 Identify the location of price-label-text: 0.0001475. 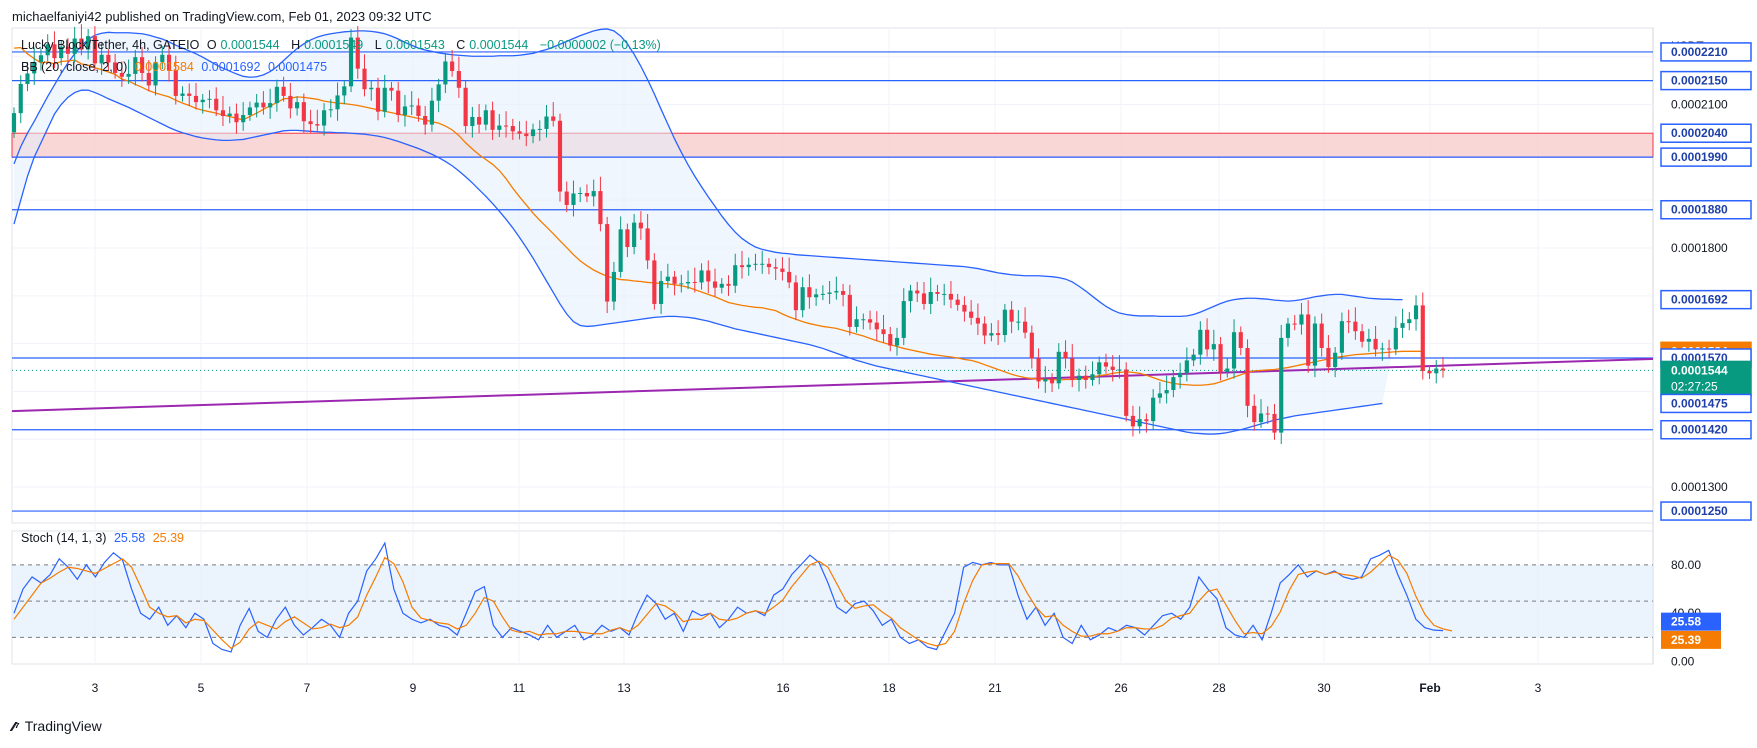
(1699, 403).